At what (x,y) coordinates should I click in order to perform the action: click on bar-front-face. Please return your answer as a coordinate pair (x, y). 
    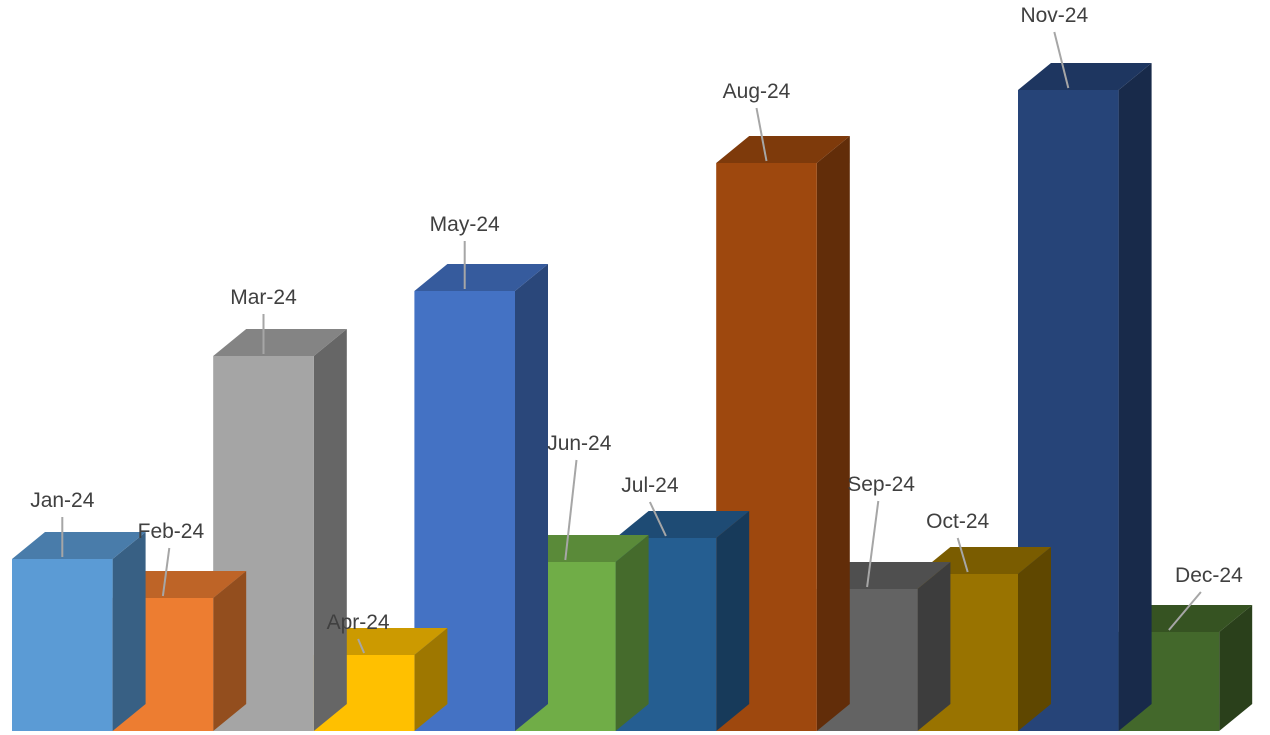
    Looking at the image, I should click on (62, 645).